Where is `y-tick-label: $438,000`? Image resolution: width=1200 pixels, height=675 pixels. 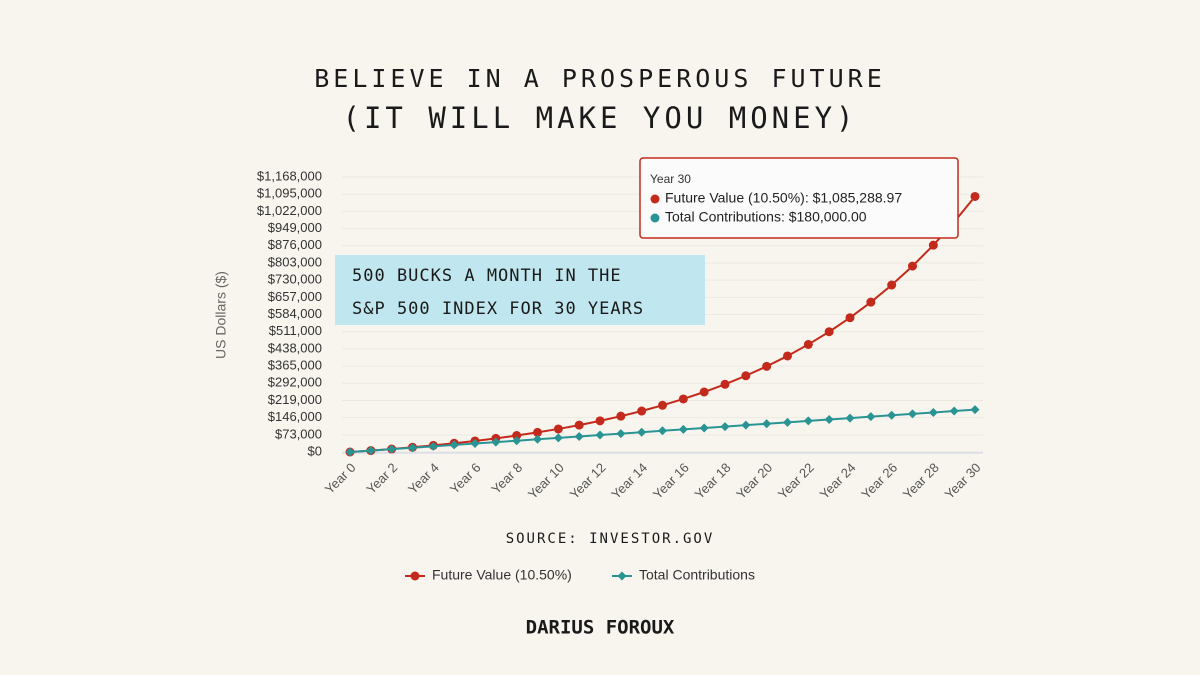 y-tick-label: $438,000 is located at coordinates (295, 347).